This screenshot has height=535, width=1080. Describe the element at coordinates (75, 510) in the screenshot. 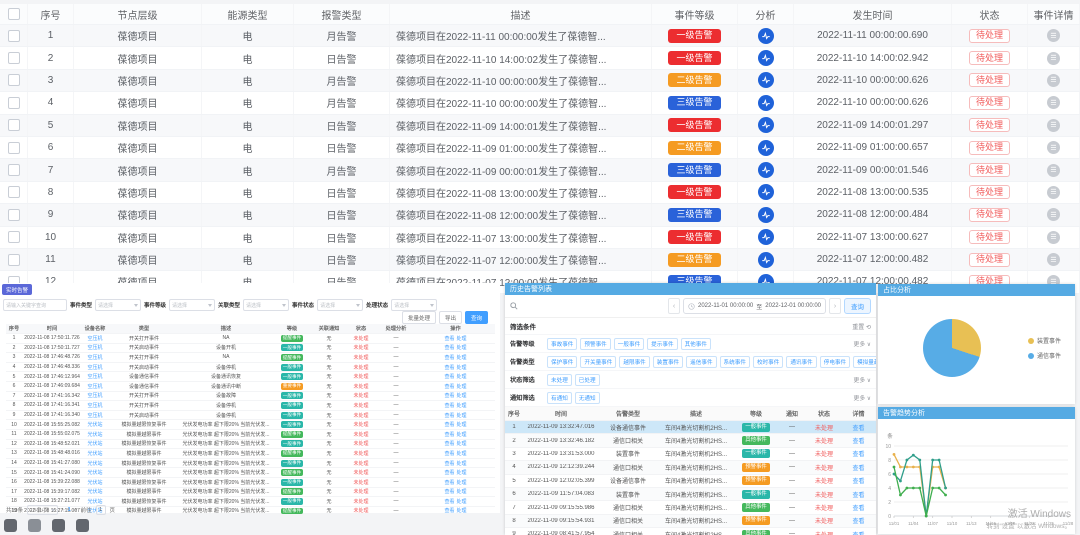

I see `next-page-button: ›` at that location.